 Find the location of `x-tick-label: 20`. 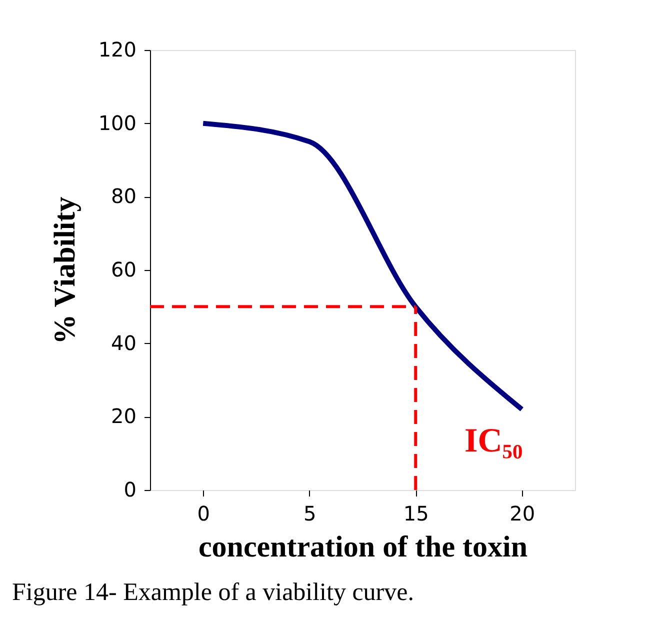

x-tick-label: 20 is located at coordinates (523, 514).